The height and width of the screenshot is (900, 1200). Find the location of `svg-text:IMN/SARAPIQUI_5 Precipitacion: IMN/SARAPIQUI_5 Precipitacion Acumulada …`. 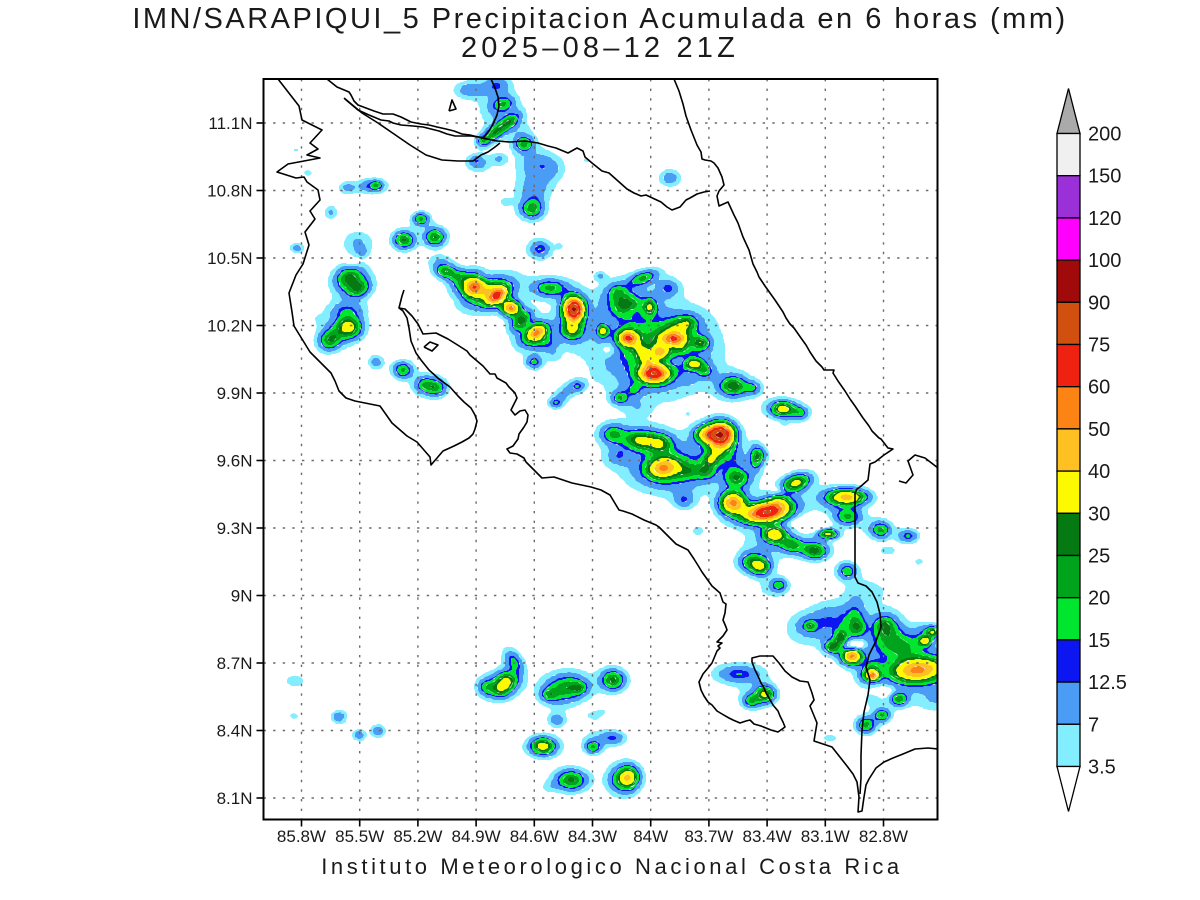

svg-text:IMN/SARAPIQUI_5 Precipitacion: IMN/SARAPIQUI_5 Precipitacion Acumulada … is located at coordinates (599, 19).